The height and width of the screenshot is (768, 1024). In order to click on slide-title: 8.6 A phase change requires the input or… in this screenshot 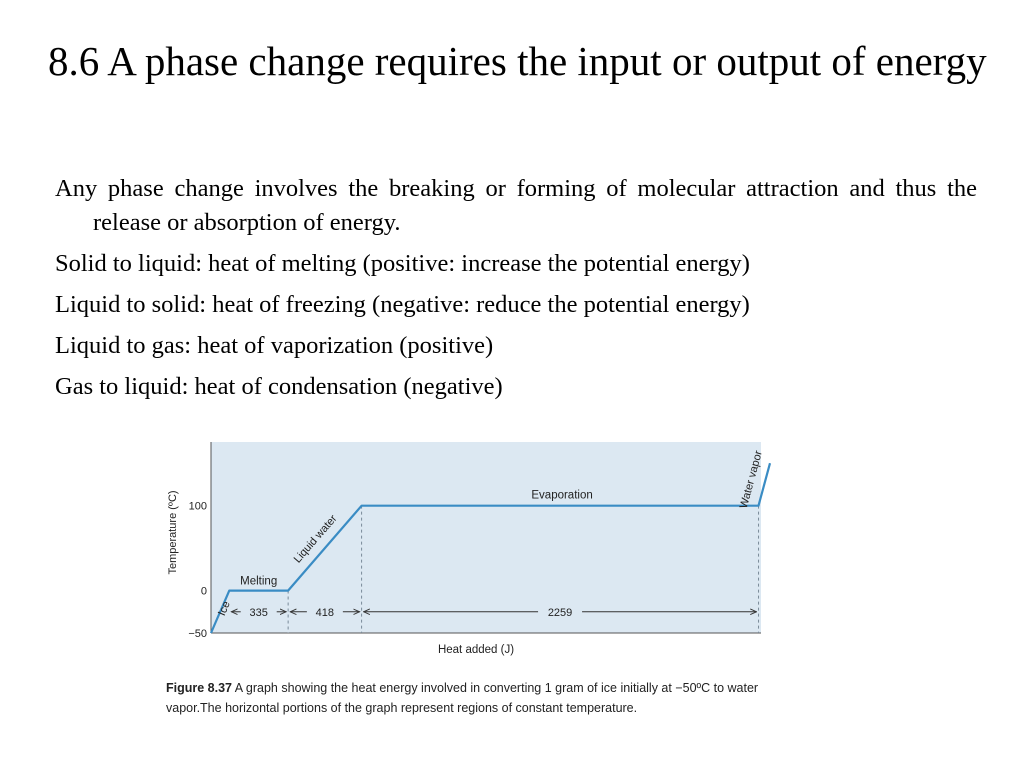, I will do `click(517, 61)`.